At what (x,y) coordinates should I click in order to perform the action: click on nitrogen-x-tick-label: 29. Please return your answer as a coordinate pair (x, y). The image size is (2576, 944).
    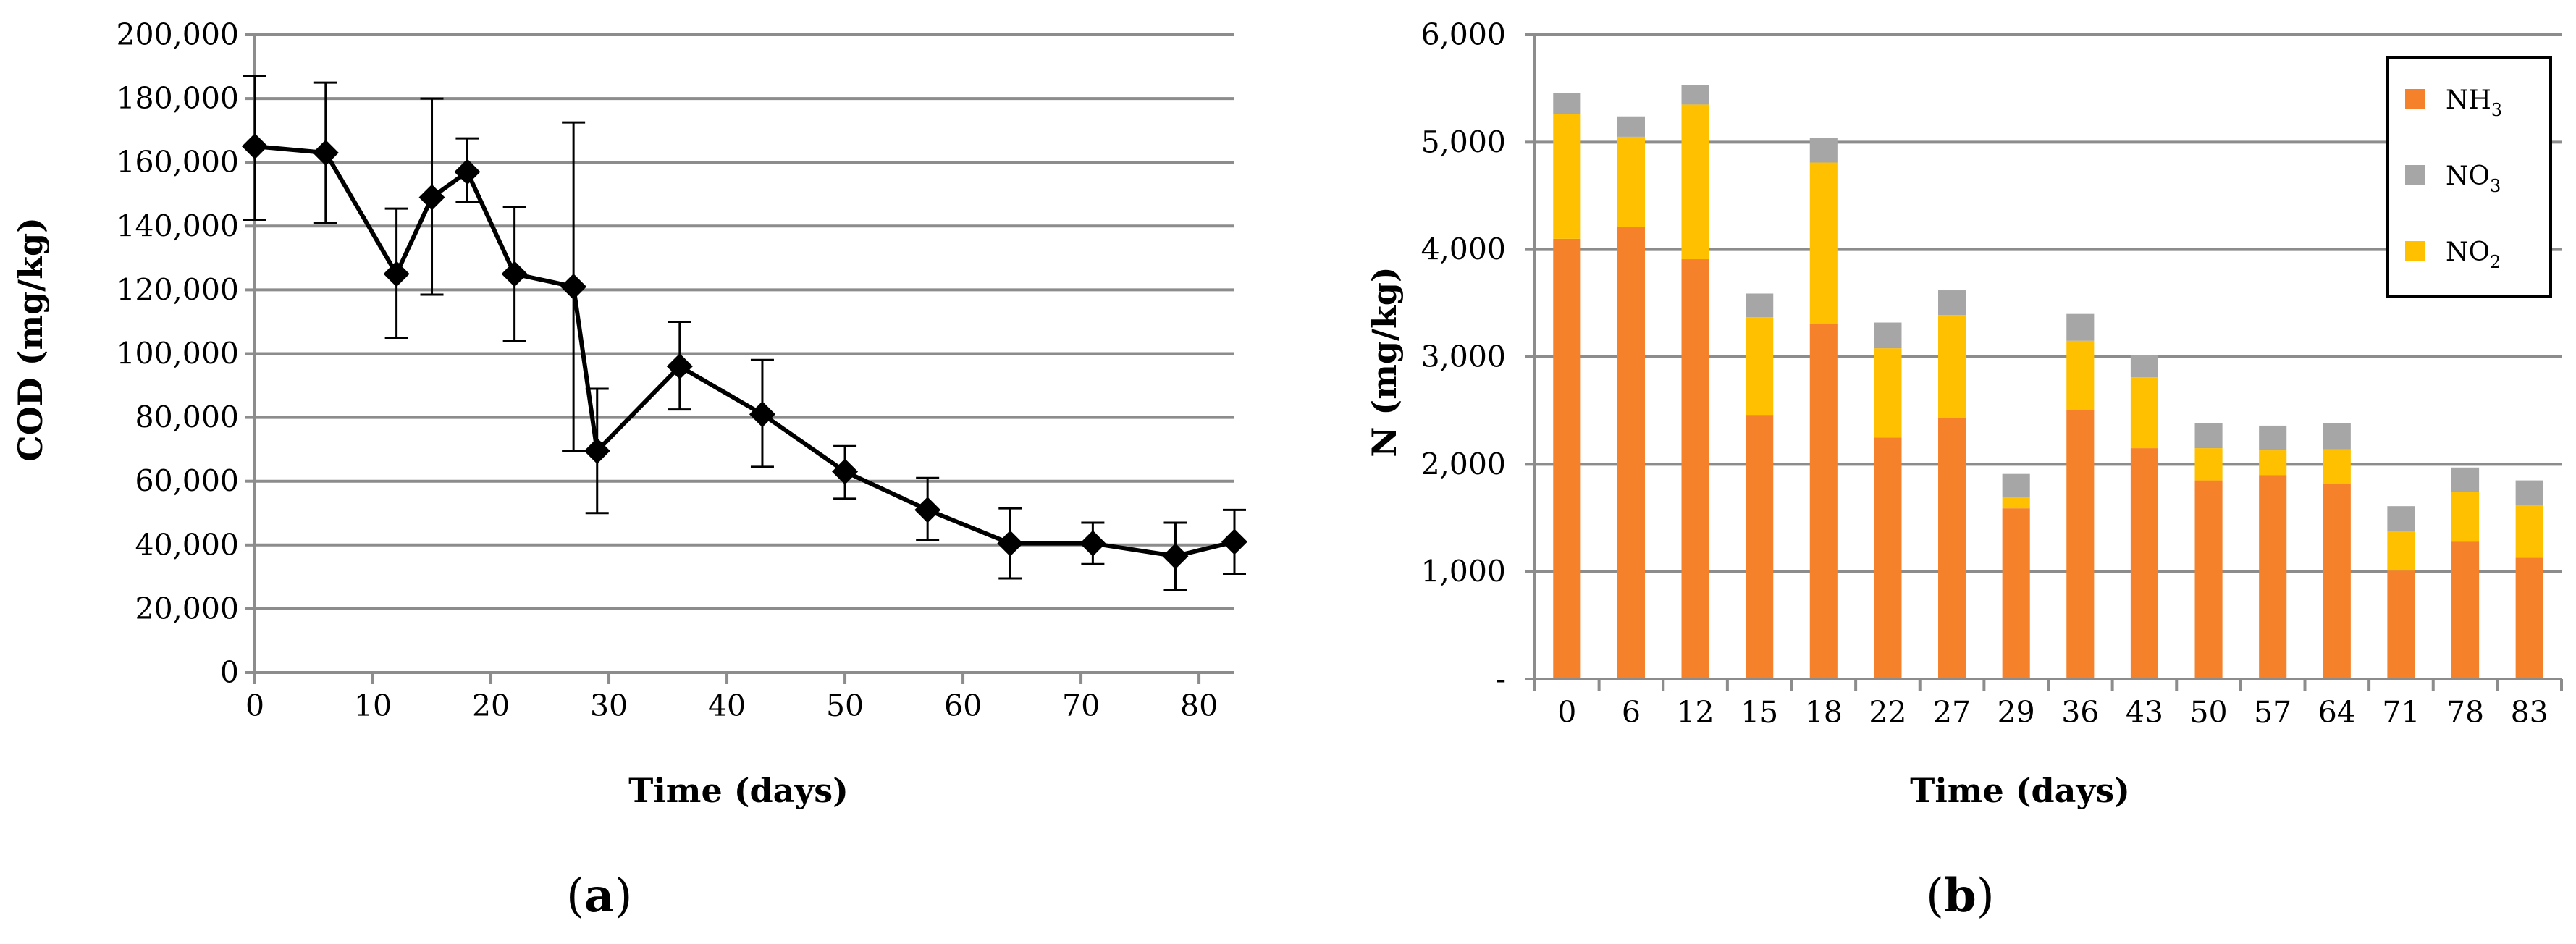
    Looking at the image, I should click on (2016, 713).